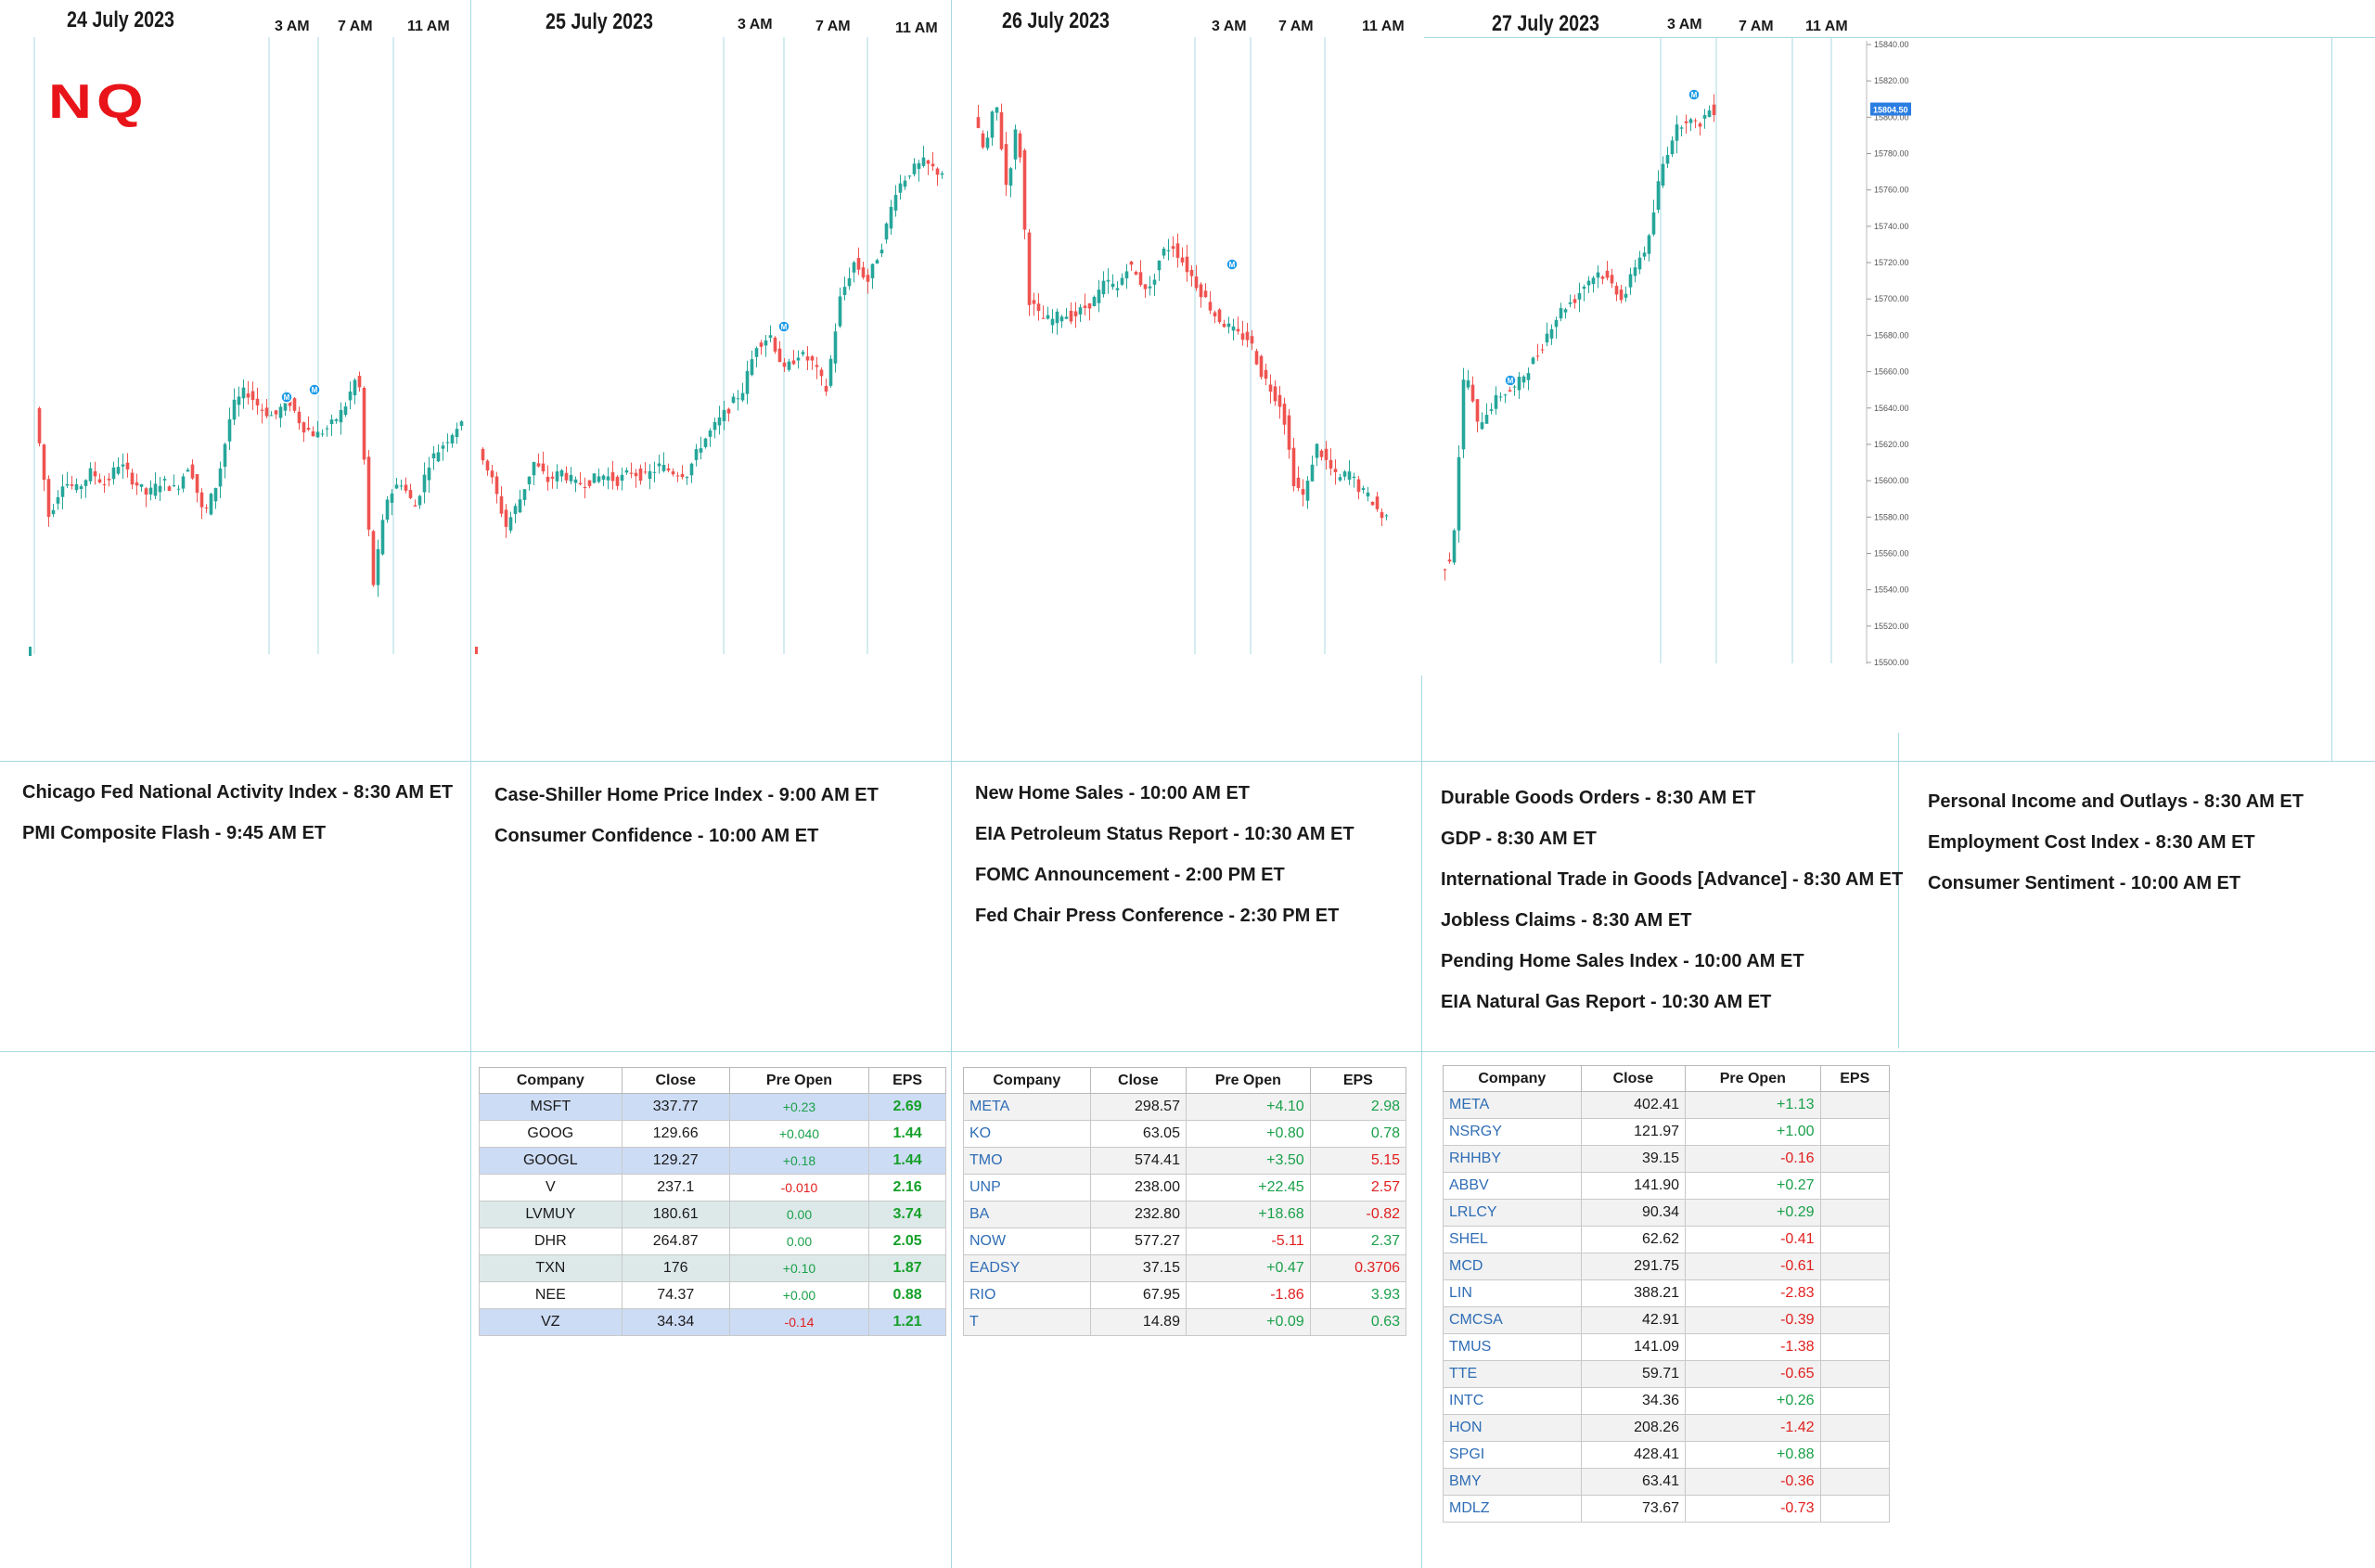  What do you see at coordinates (1606, 1002) in the screenshot?
I see `event-item: EIA Natural Gas Report - 10:30 AM ET` at bounding box center [1606, 1002].